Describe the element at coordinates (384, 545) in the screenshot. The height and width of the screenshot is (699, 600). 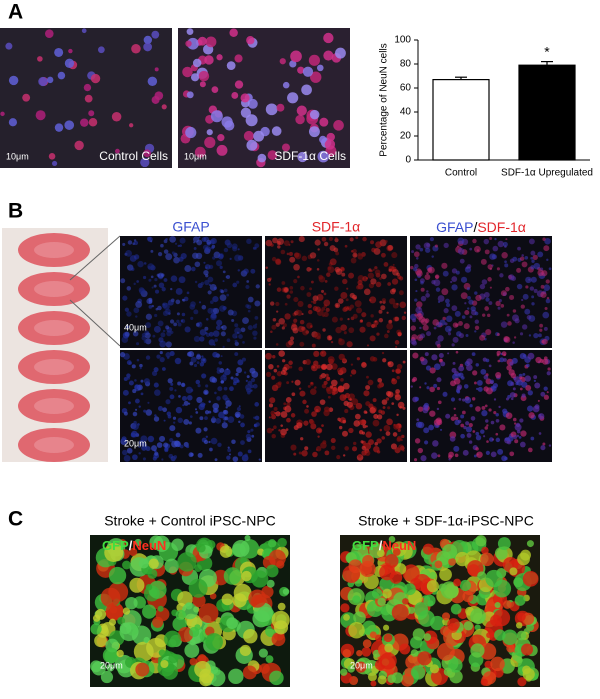
I see `stain-label: GFP/NeuN` at that location.